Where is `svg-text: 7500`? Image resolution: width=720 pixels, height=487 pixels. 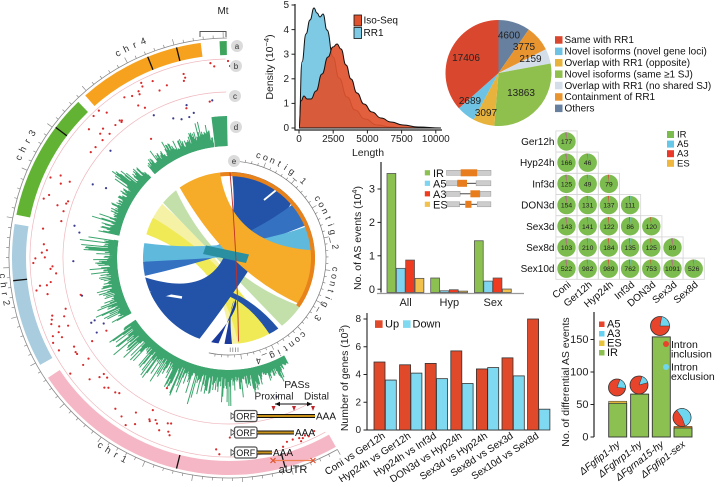
svg-text: 7500 is located at coordinates (401, 139).